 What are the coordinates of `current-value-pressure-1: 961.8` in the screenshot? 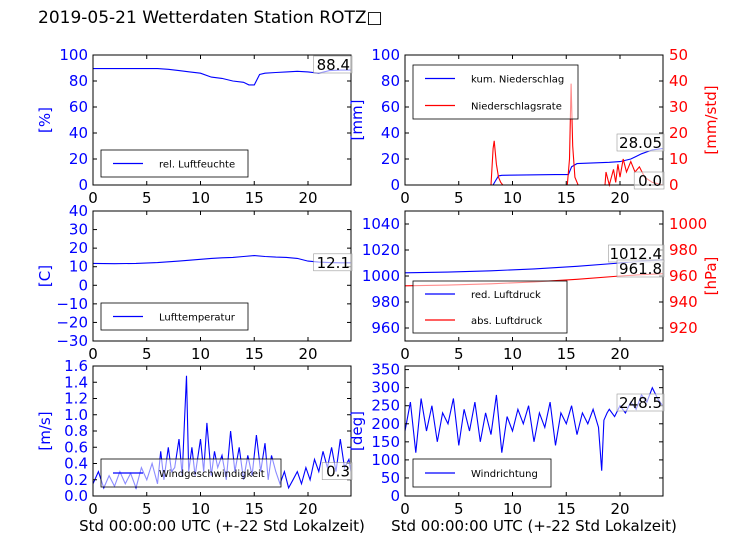 It's located at (640, 269).